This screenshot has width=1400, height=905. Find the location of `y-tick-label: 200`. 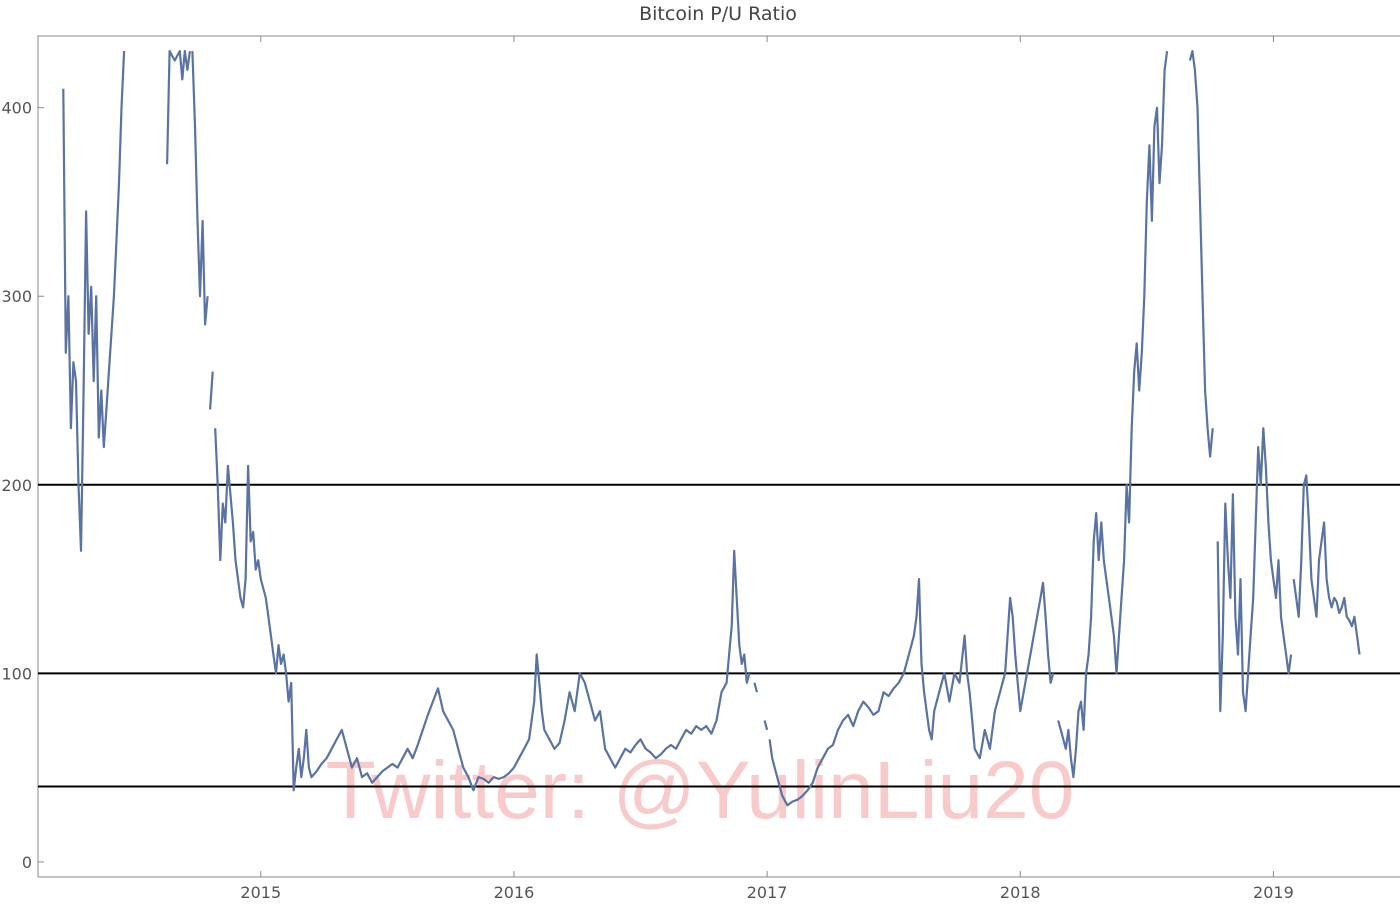

y-tick-label: 200 is located at coordinates (16, 485).